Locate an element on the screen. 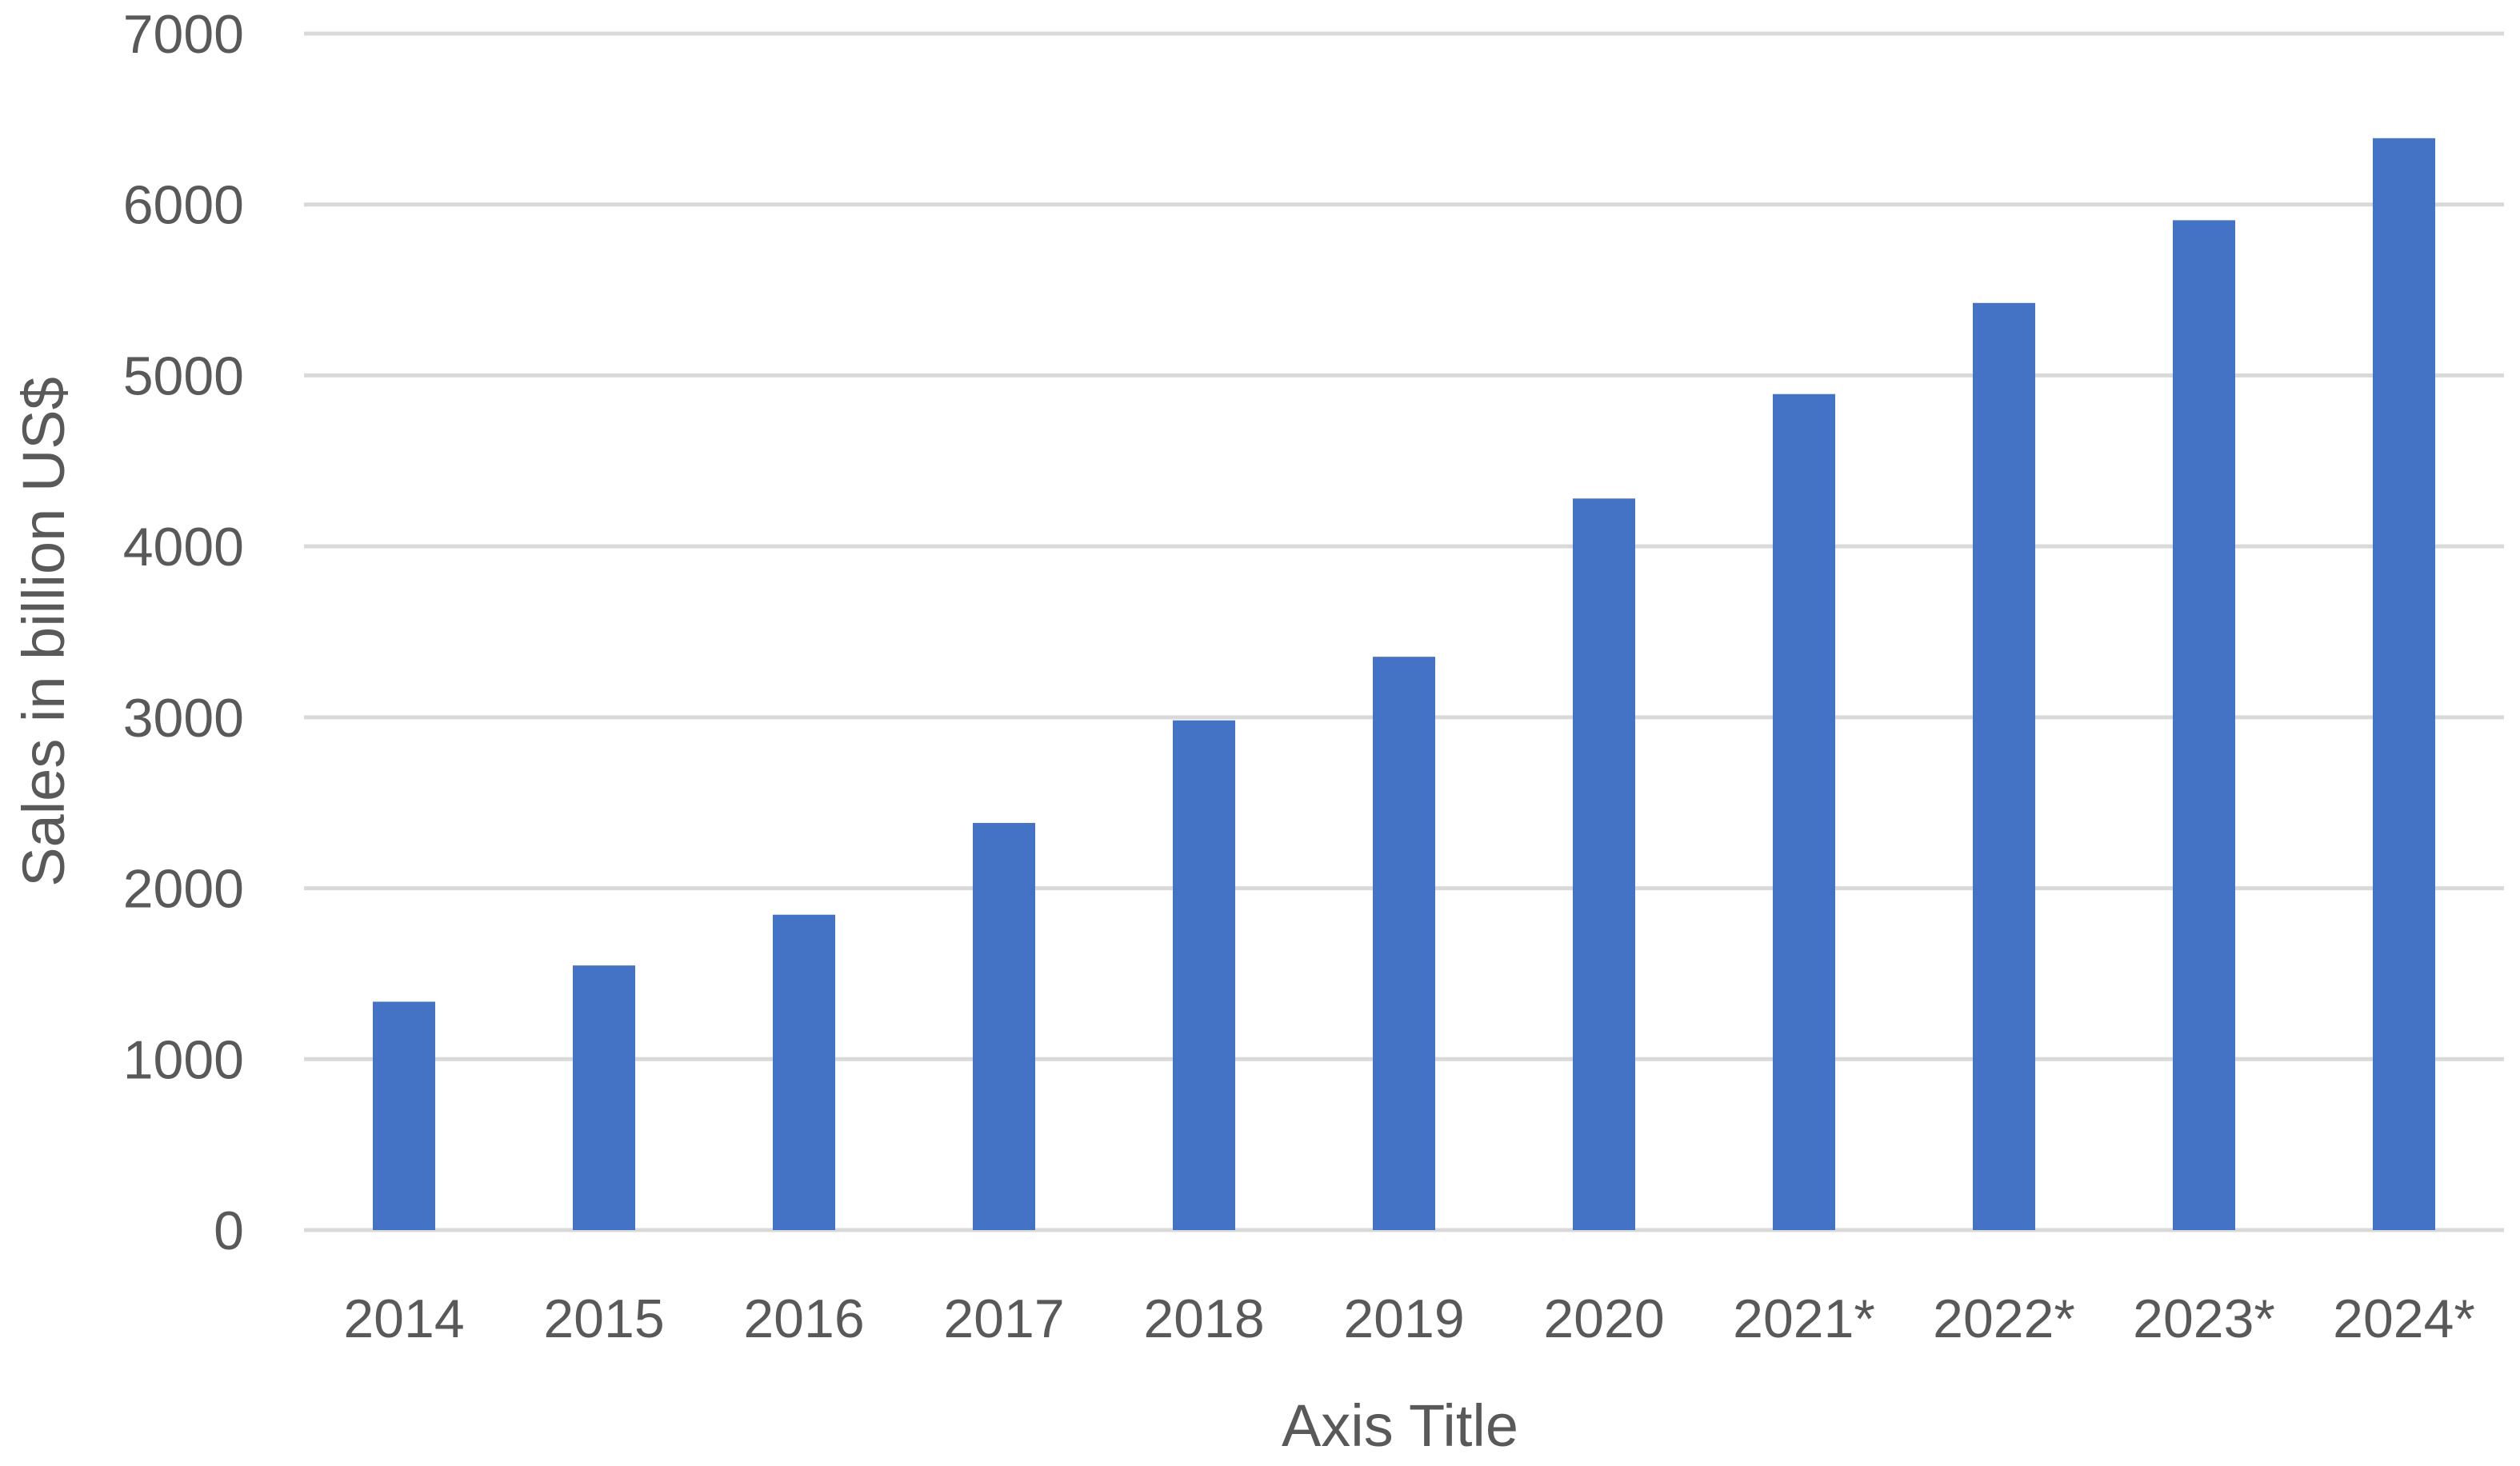  bar-2017 is located at coordinates (1004, 1026).